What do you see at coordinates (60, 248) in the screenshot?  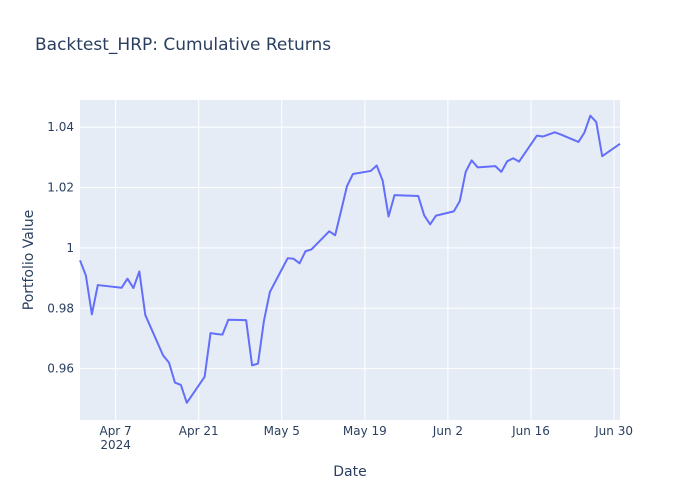 I see `y-axis-ticks: 0.96 0.98 1 1.02 1.04` at bounding box center [60, 248].